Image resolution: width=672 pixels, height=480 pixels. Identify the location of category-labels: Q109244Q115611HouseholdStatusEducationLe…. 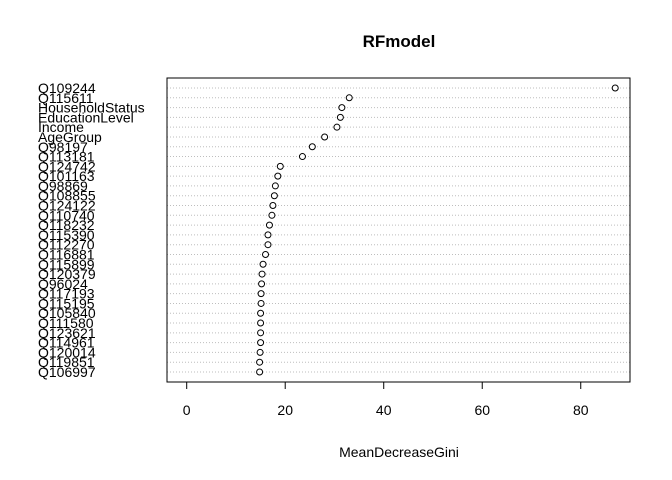
(91, 230).